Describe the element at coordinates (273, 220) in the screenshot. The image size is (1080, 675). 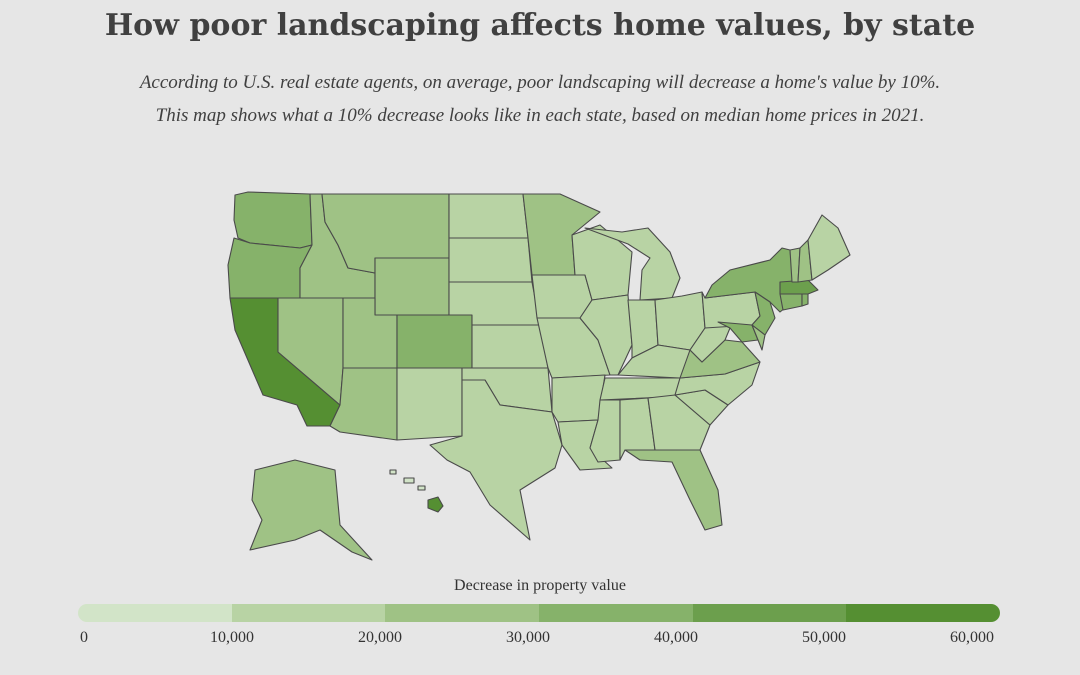
I see `state-wa` at that location.